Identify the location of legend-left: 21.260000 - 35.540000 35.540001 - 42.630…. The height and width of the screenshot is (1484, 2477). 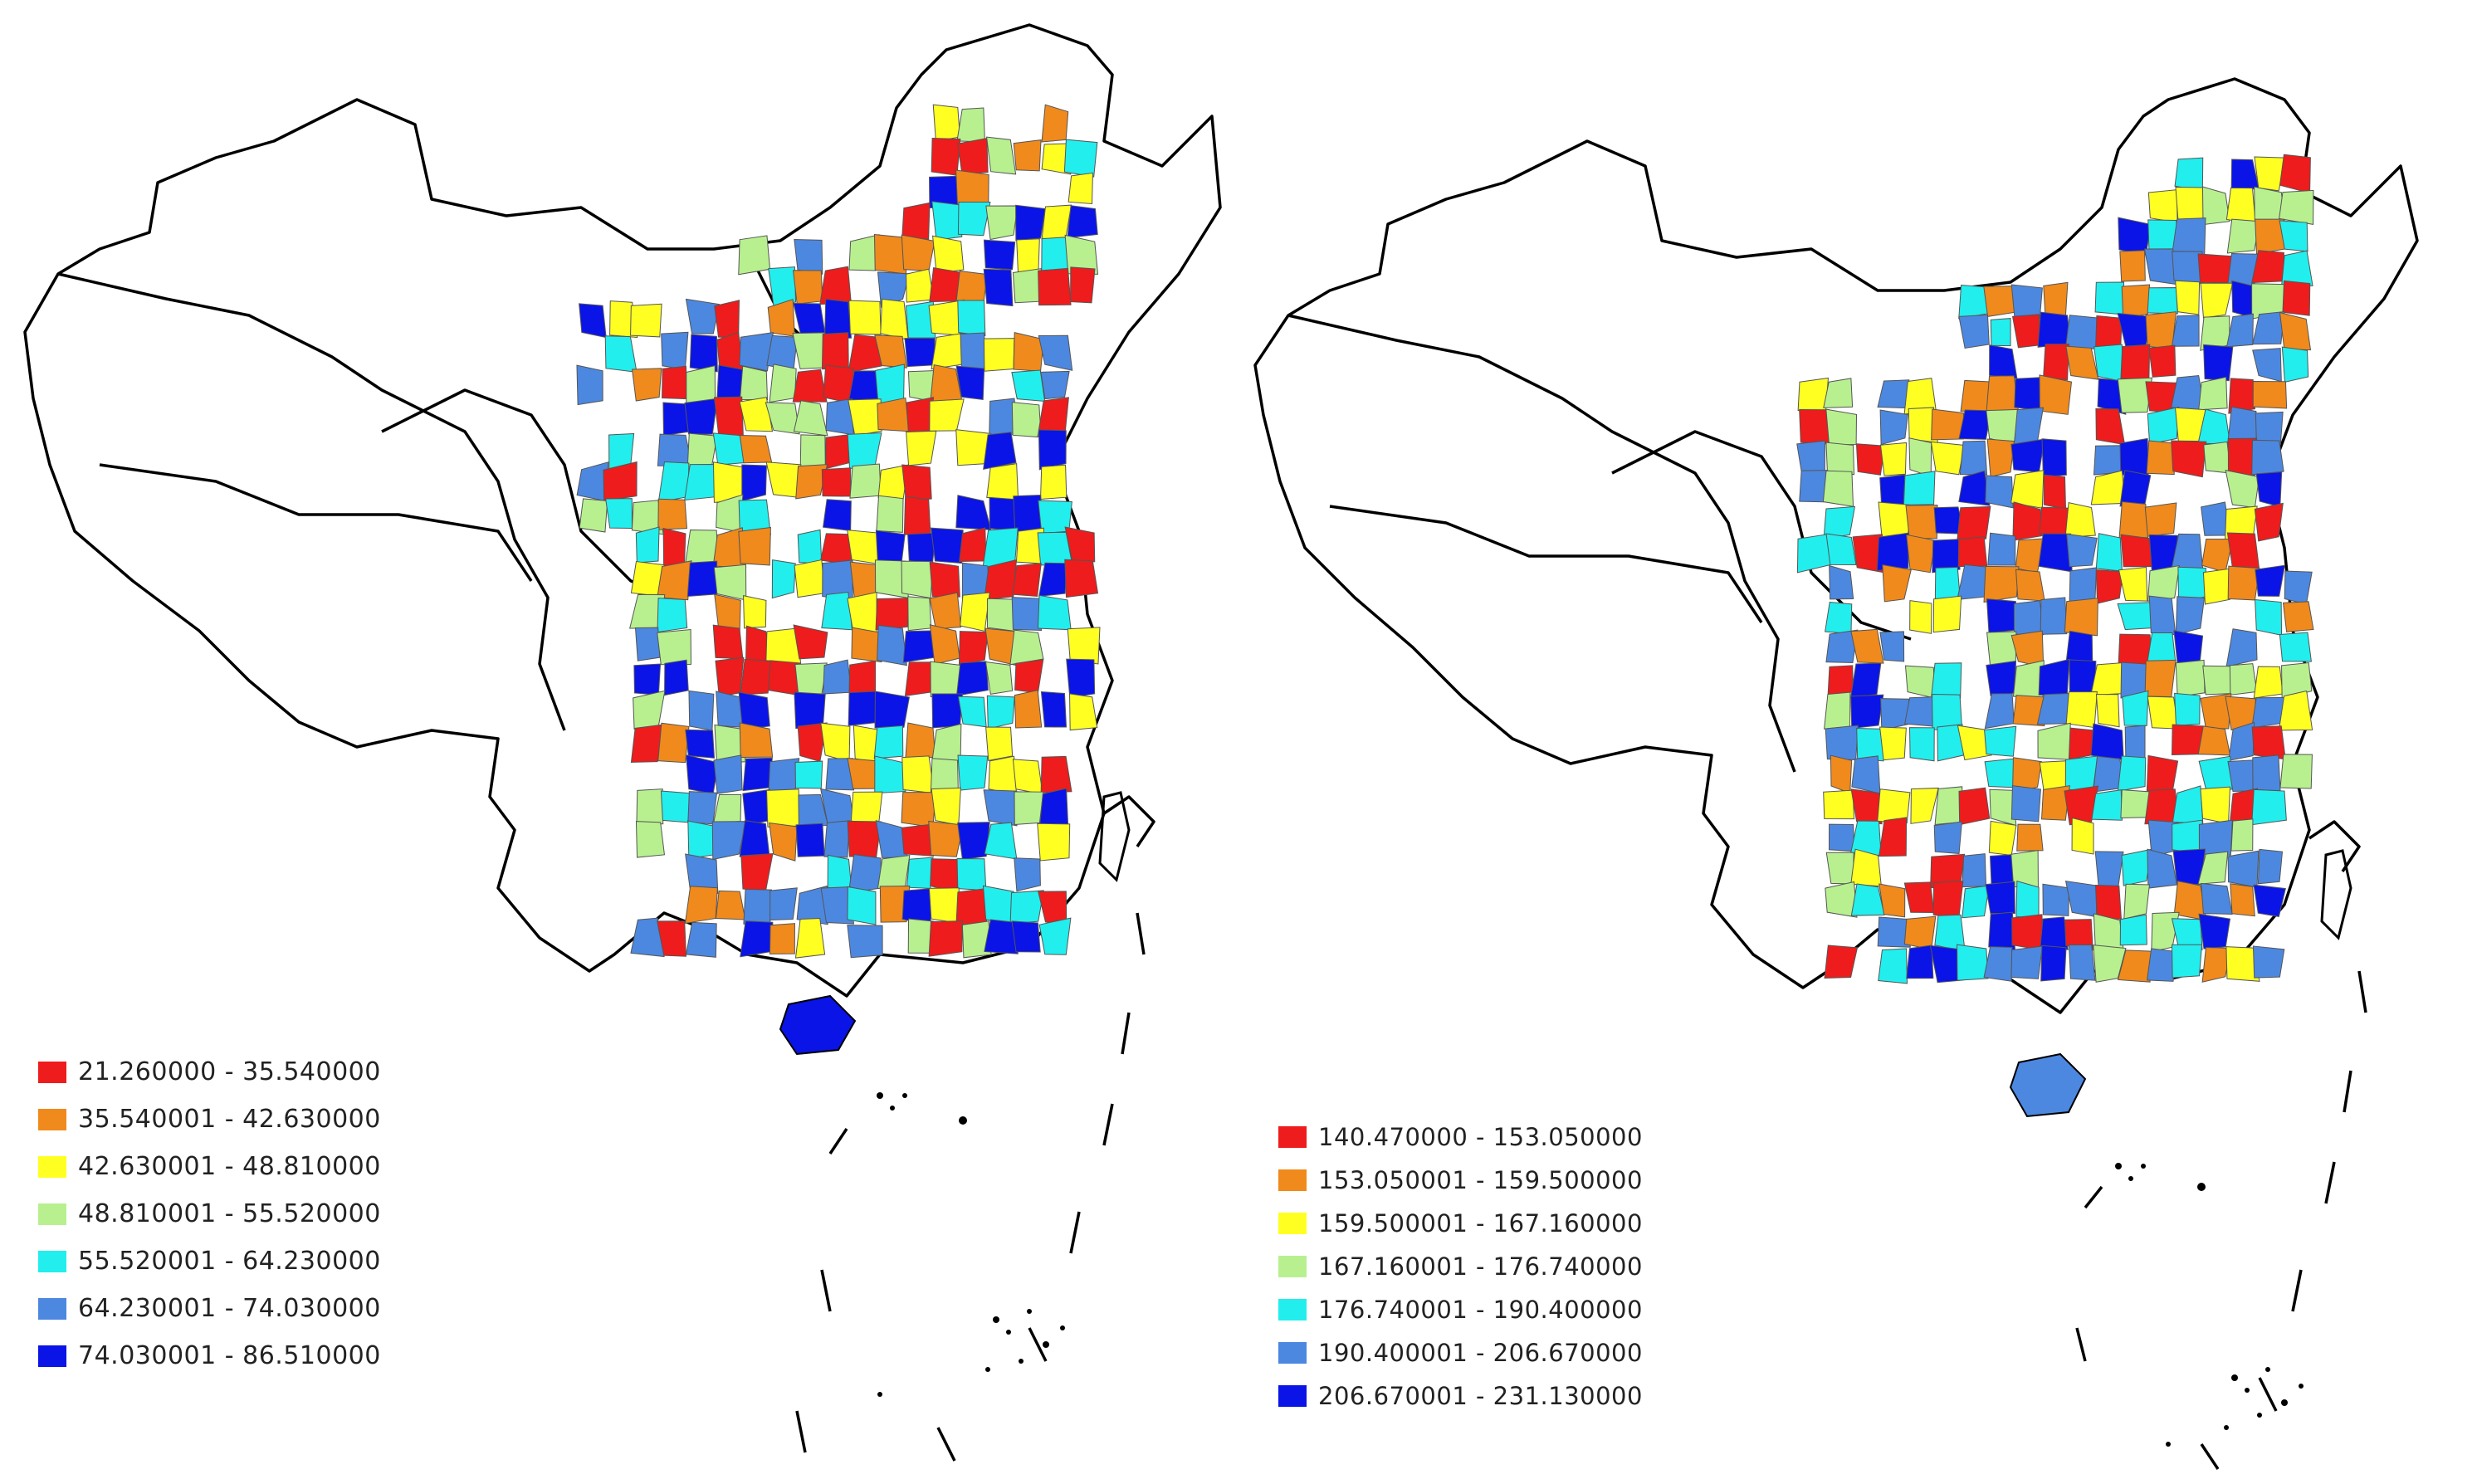
(210, 1213).